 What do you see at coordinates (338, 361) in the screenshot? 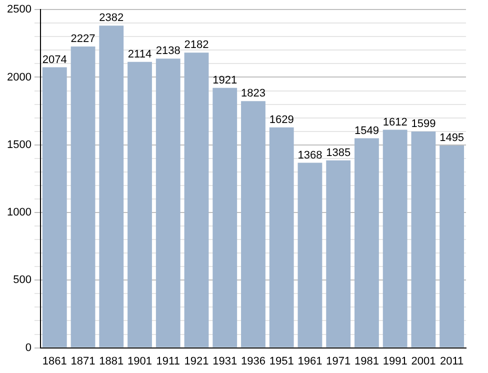
I see `x-tick-label: 1971` at bounding box center [338, 361].